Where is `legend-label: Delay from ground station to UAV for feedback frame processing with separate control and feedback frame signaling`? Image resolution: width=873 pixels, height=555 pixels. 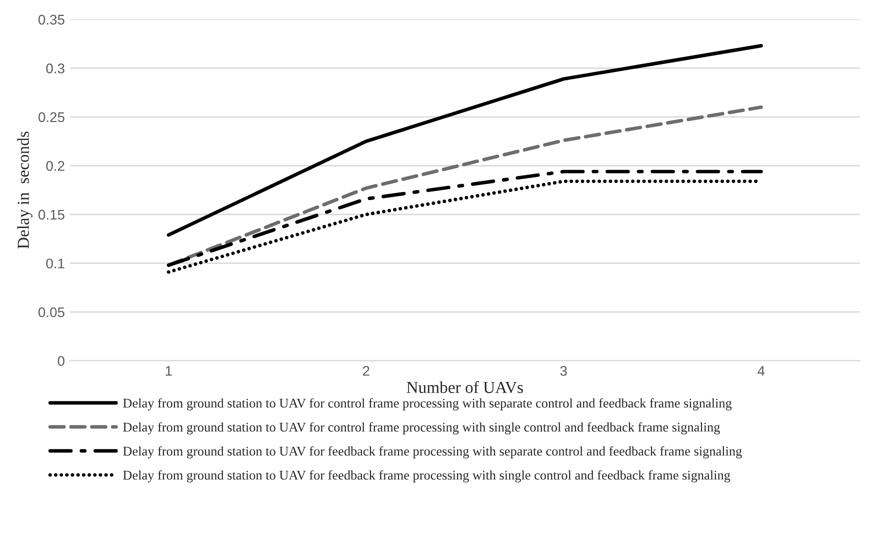
legend-label: Delay from ground station to UAV for feedback frame processing with separate control and feedback frame signaling is located at coordinates (432, 452).